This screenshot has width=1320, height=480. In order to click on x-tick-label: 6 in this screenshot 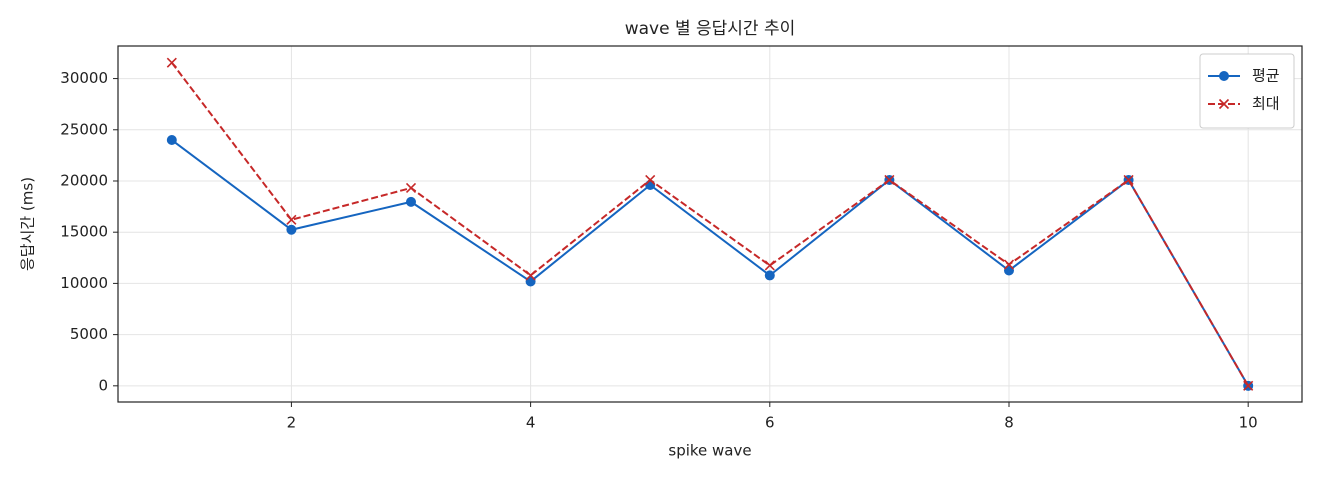, I will do `click(770, 423)`.